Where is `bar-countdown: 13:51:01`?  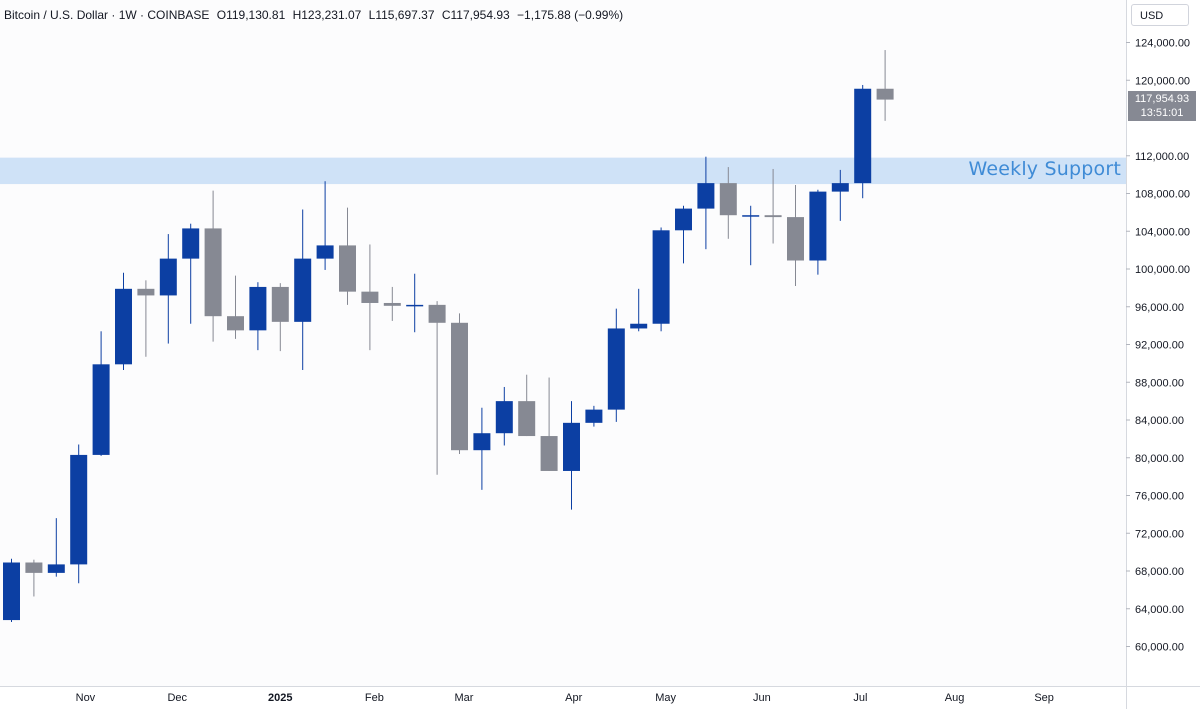 bar-countdown: 13:51:01 is located at coordinates (1162, 113).